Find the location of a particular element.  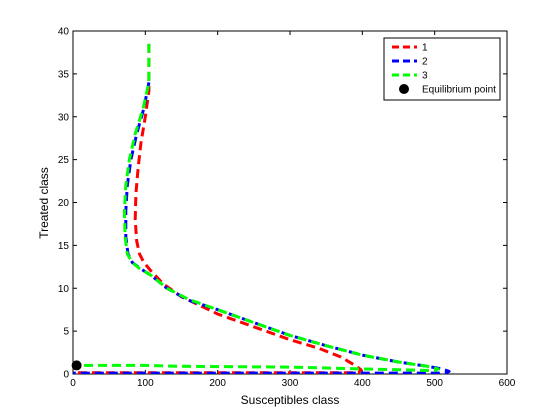

x-tick-label: 500 is located at coordinates (434, 383).